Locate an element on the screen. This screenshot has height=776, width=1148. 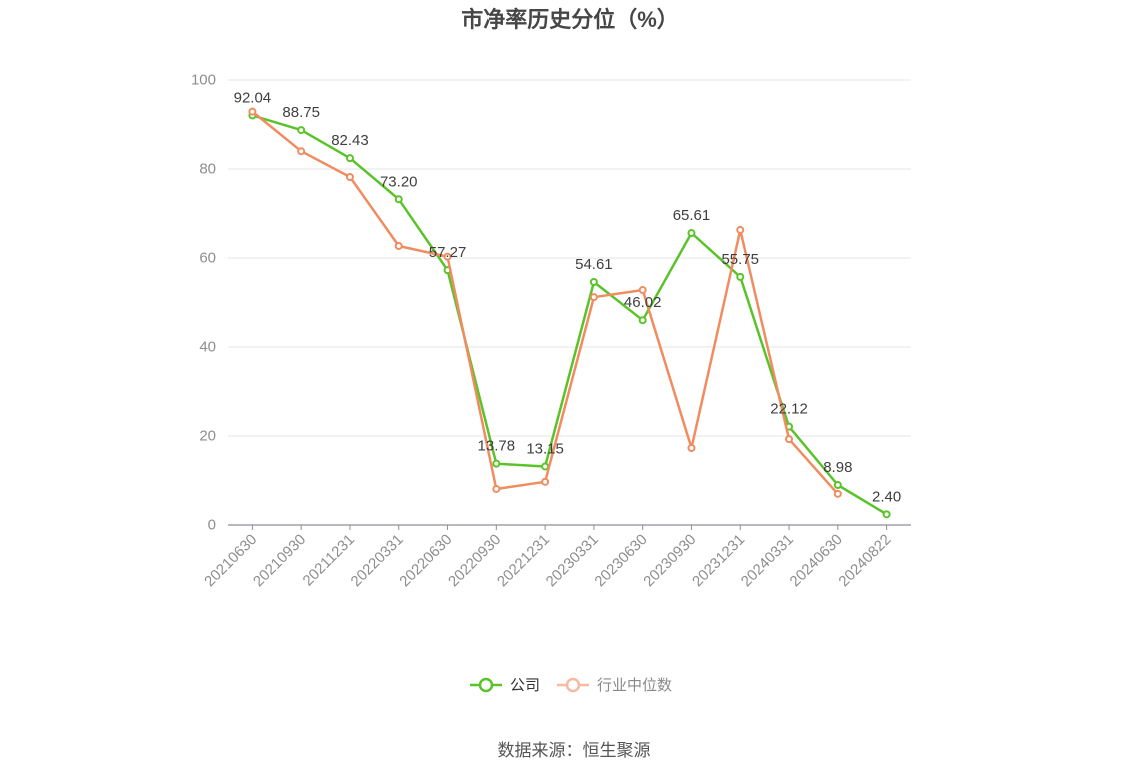
x-tick-label-20220630: 20220630 is located at coordinates (425, 560).